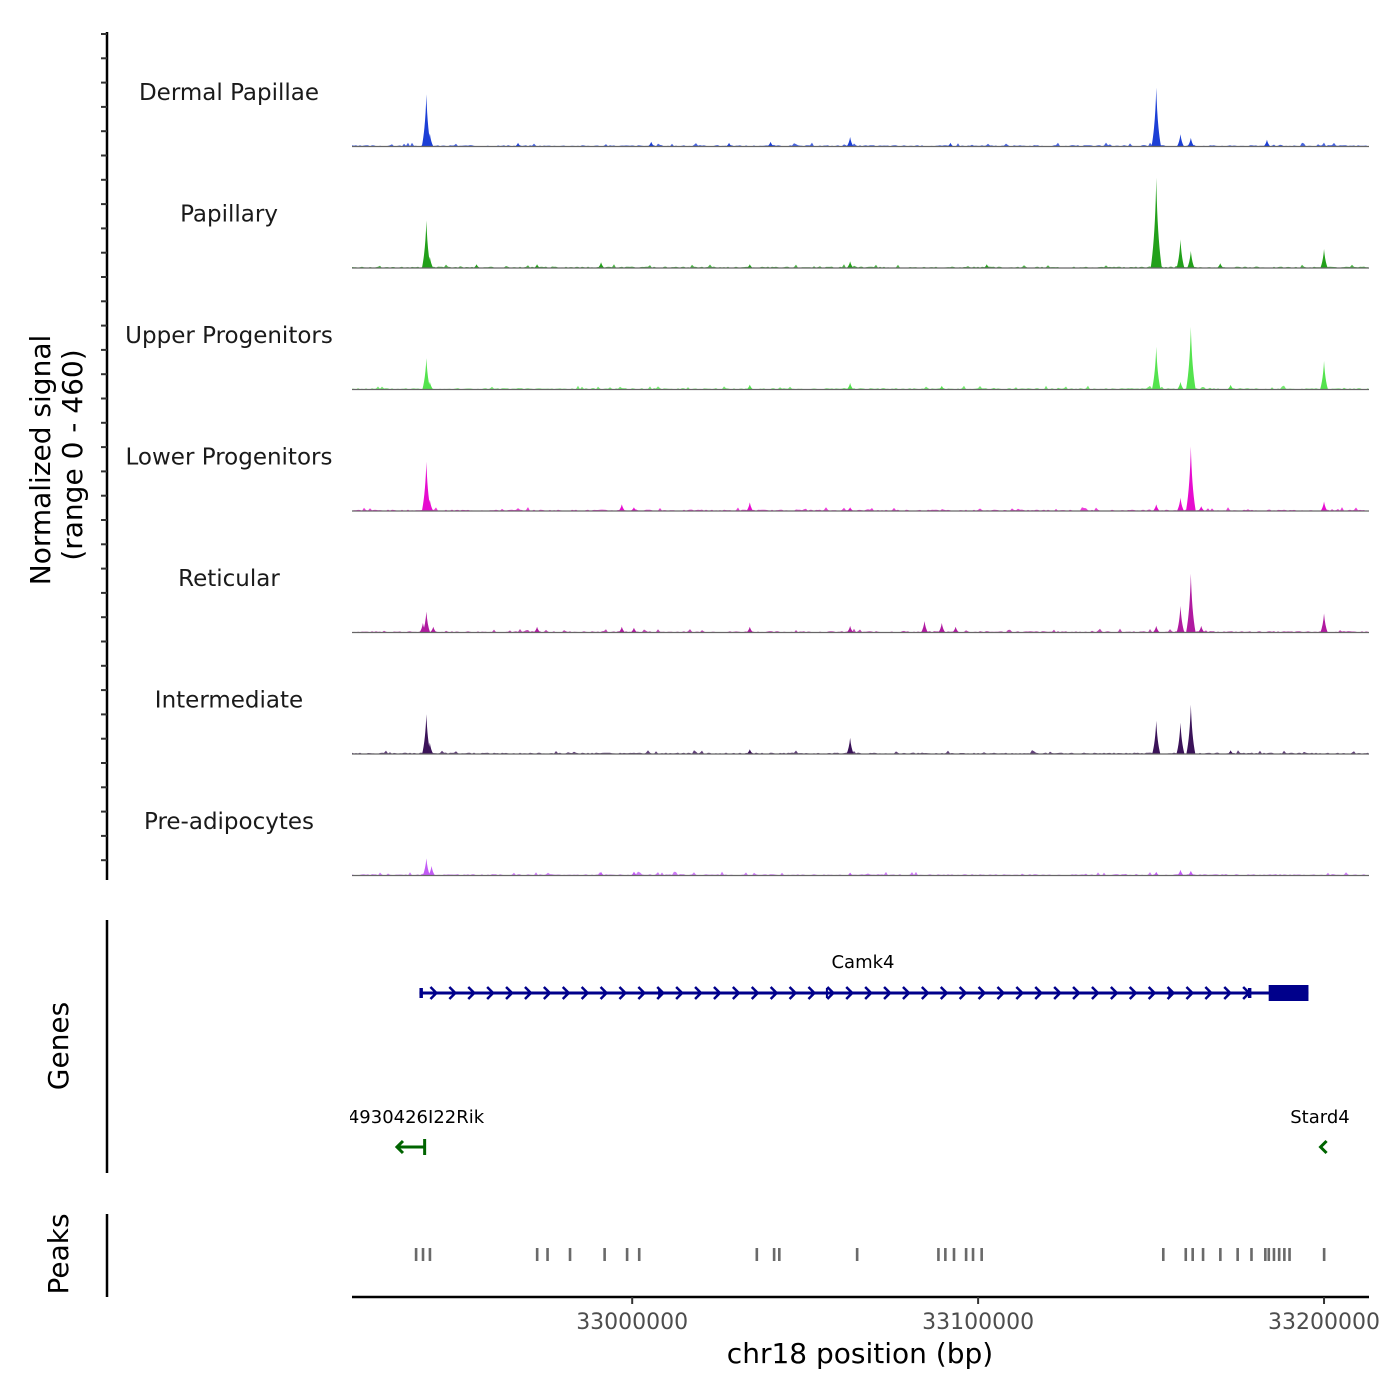  What do you see at coordinates (826, 993) in the screenshot?
I see `exon` at bounding box center [826, 993].